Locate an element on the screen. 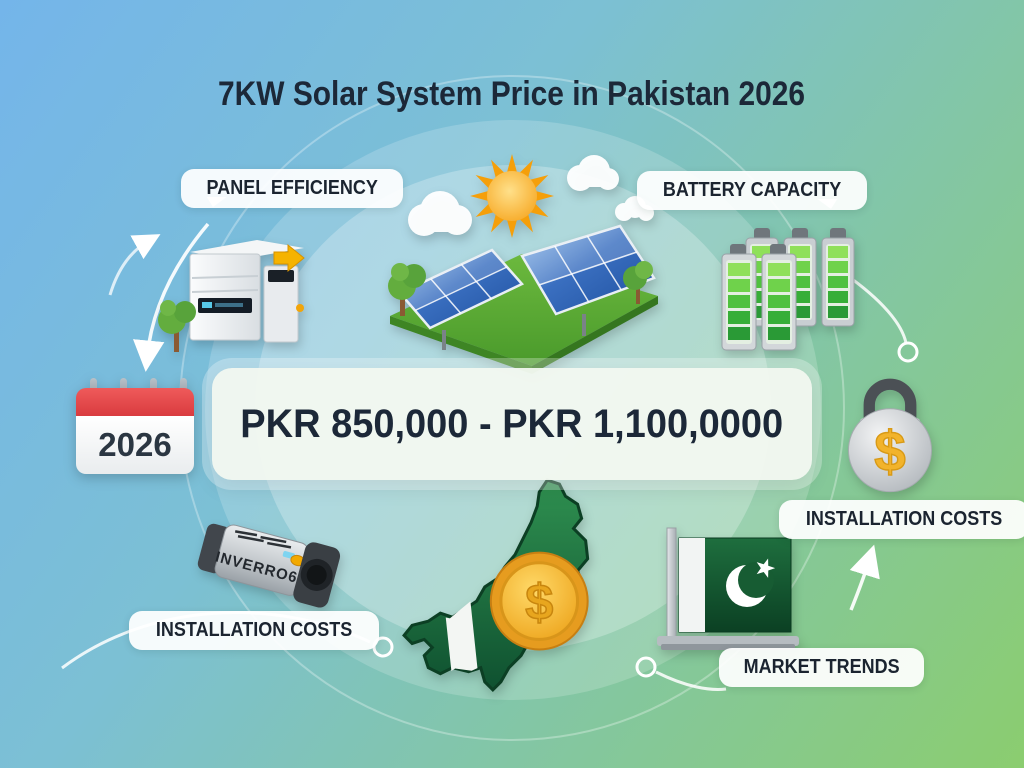  flag-base is located at coordinates (728, 641).